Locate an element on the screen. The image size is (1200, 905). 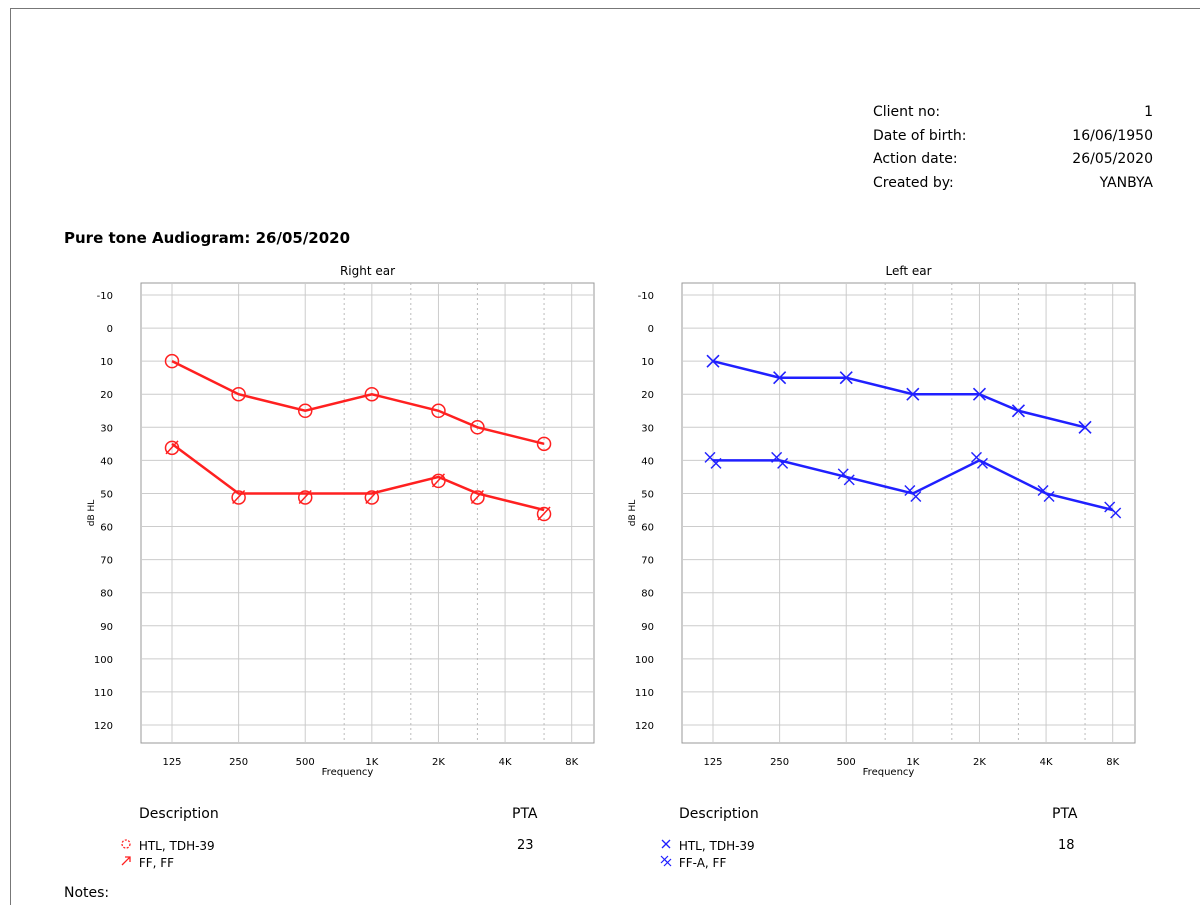
right-ear-y-tick-label: 100 is located at coordinates (103, 660).